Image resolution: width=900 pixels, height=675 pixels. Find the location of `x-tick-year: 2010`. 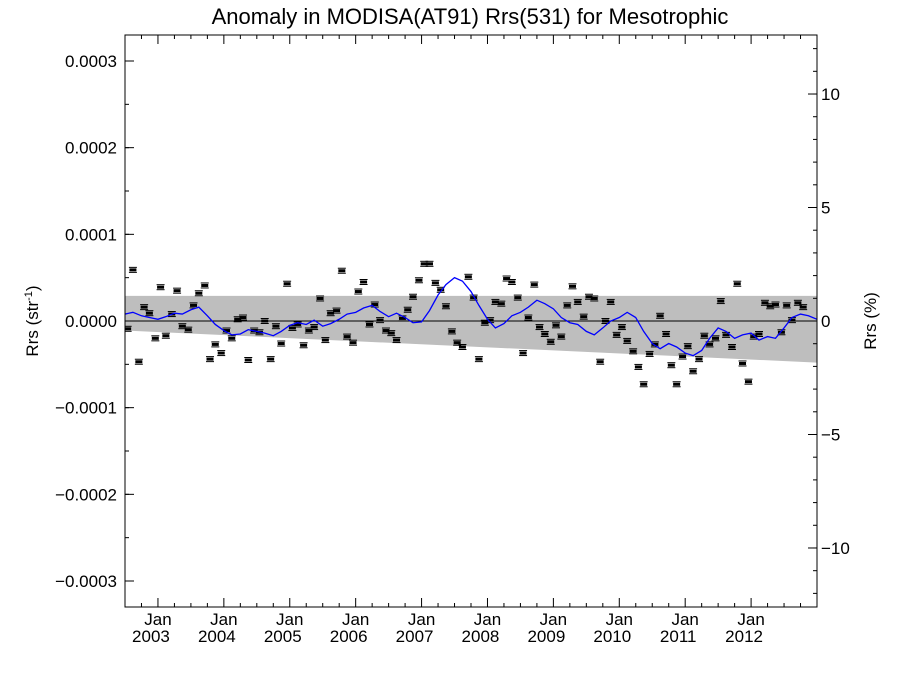

x-tick-year: 2010 is located at coordinates (612, 636).